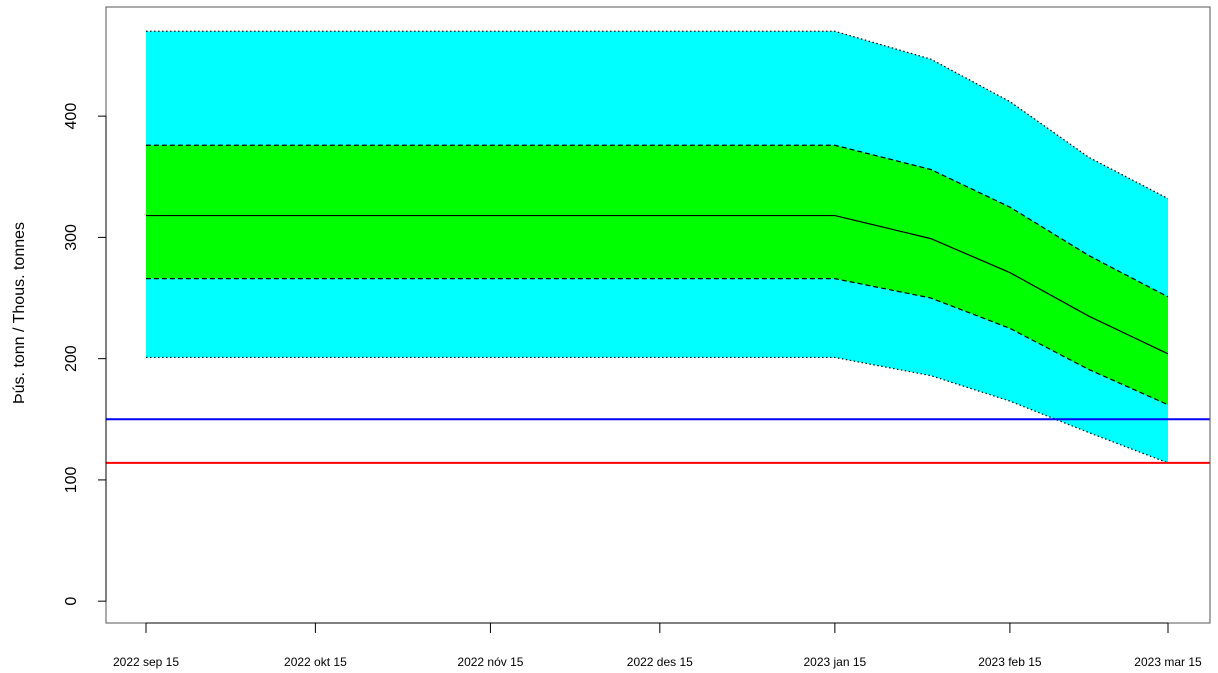 Image resolution: width=1218 pixels, height=673 pixels. What do you see at coordinates (834, 662) in the screenshot?
I see `x-tick-label: 2023 jan 15` at bounding box center [834, 662].